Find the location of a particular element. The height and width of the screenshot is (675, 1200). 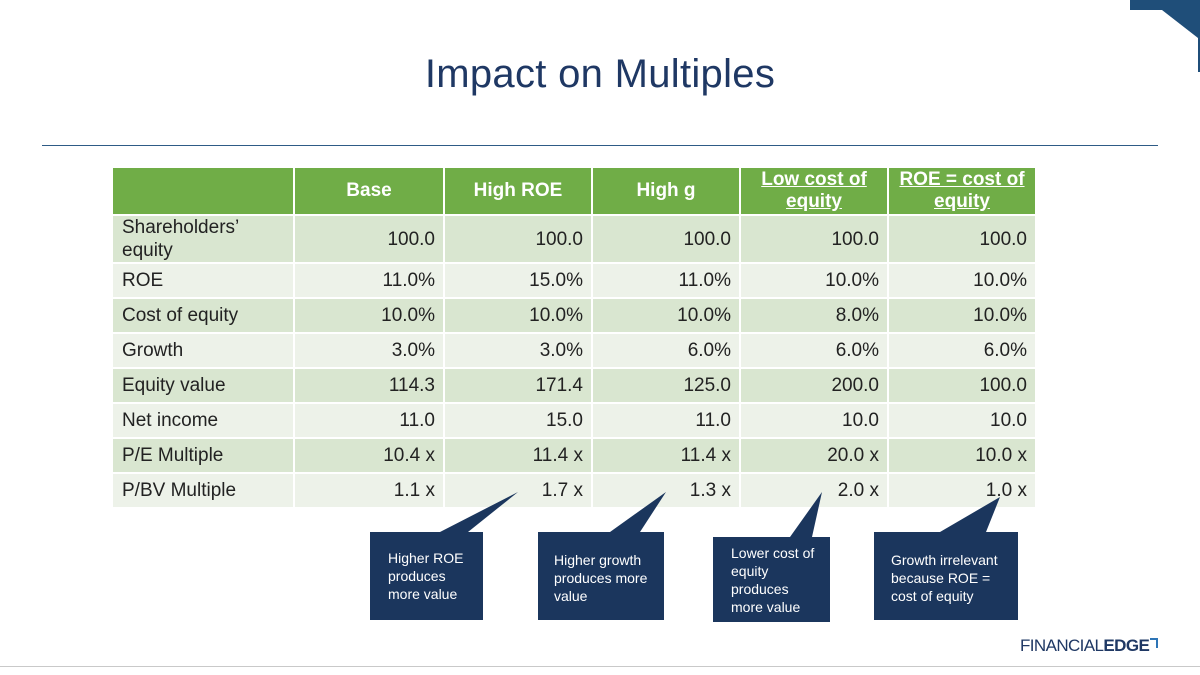

callout-text-roe: Higher ROE produces more value is located at coordinates (426, 576).